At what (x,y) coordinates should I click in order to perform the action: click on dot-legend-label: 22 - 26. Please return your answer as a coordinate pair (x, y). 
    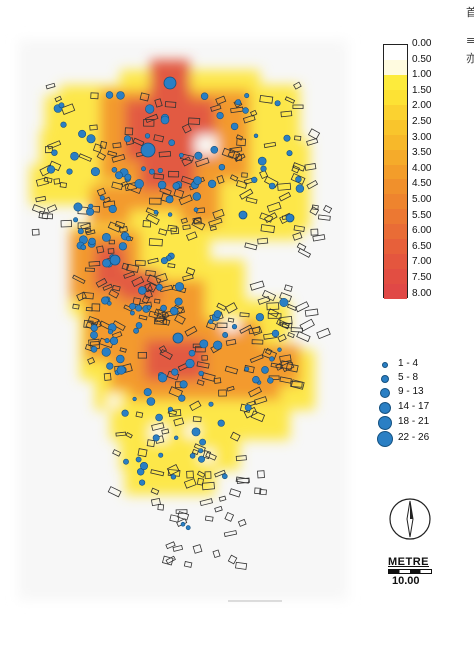
    Looking at the image, I should click on (414, 437).